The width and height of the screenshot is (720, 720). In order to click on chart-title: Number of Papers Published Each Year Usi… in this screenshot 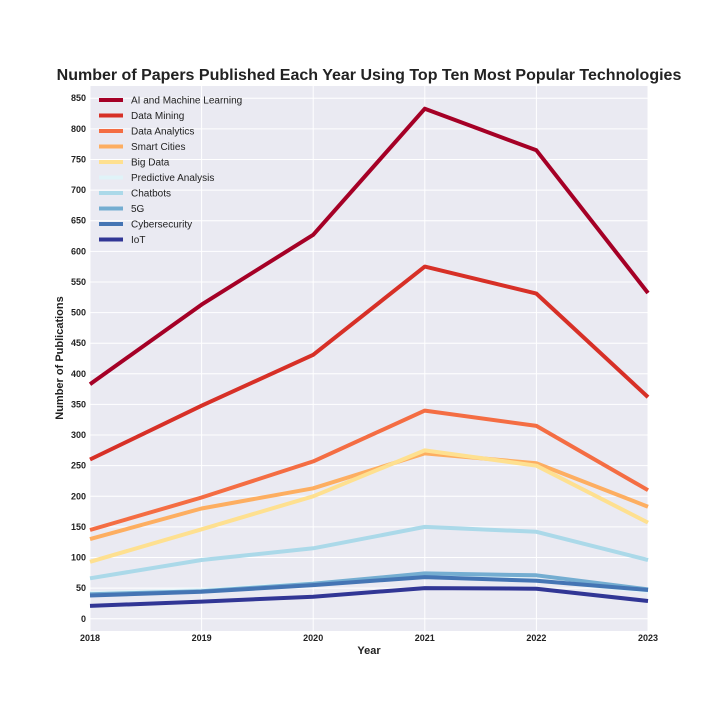, I will do `click(369, 75)`.